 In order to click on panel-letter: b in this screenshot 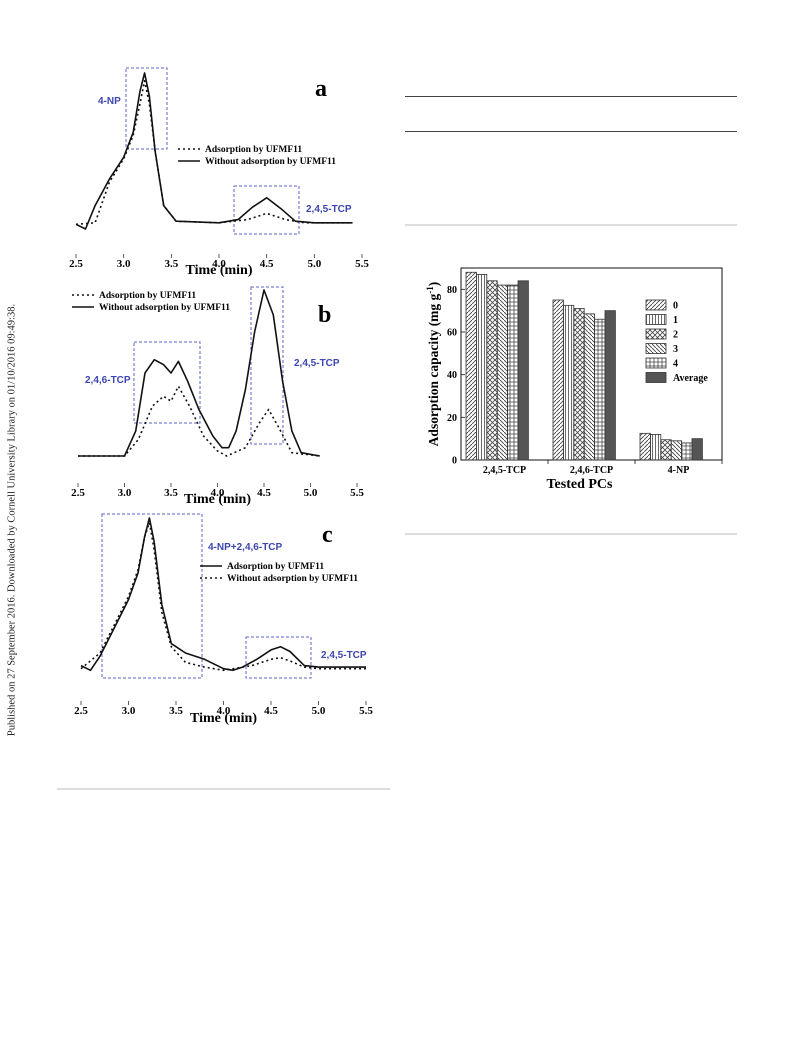, I will do `click(324, 315)`.